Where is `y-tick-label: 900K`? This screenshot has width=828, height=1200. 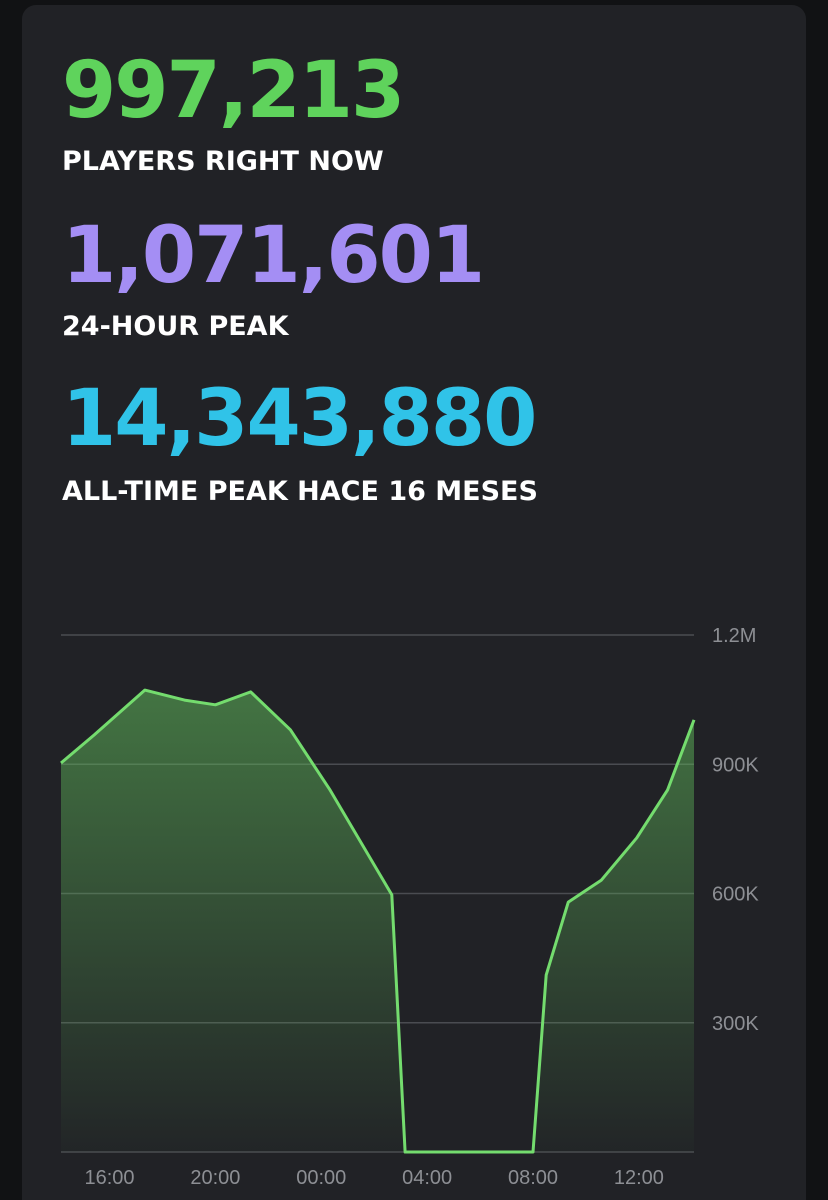 y-tick-label: 900K is located at coordinates (735, 765).